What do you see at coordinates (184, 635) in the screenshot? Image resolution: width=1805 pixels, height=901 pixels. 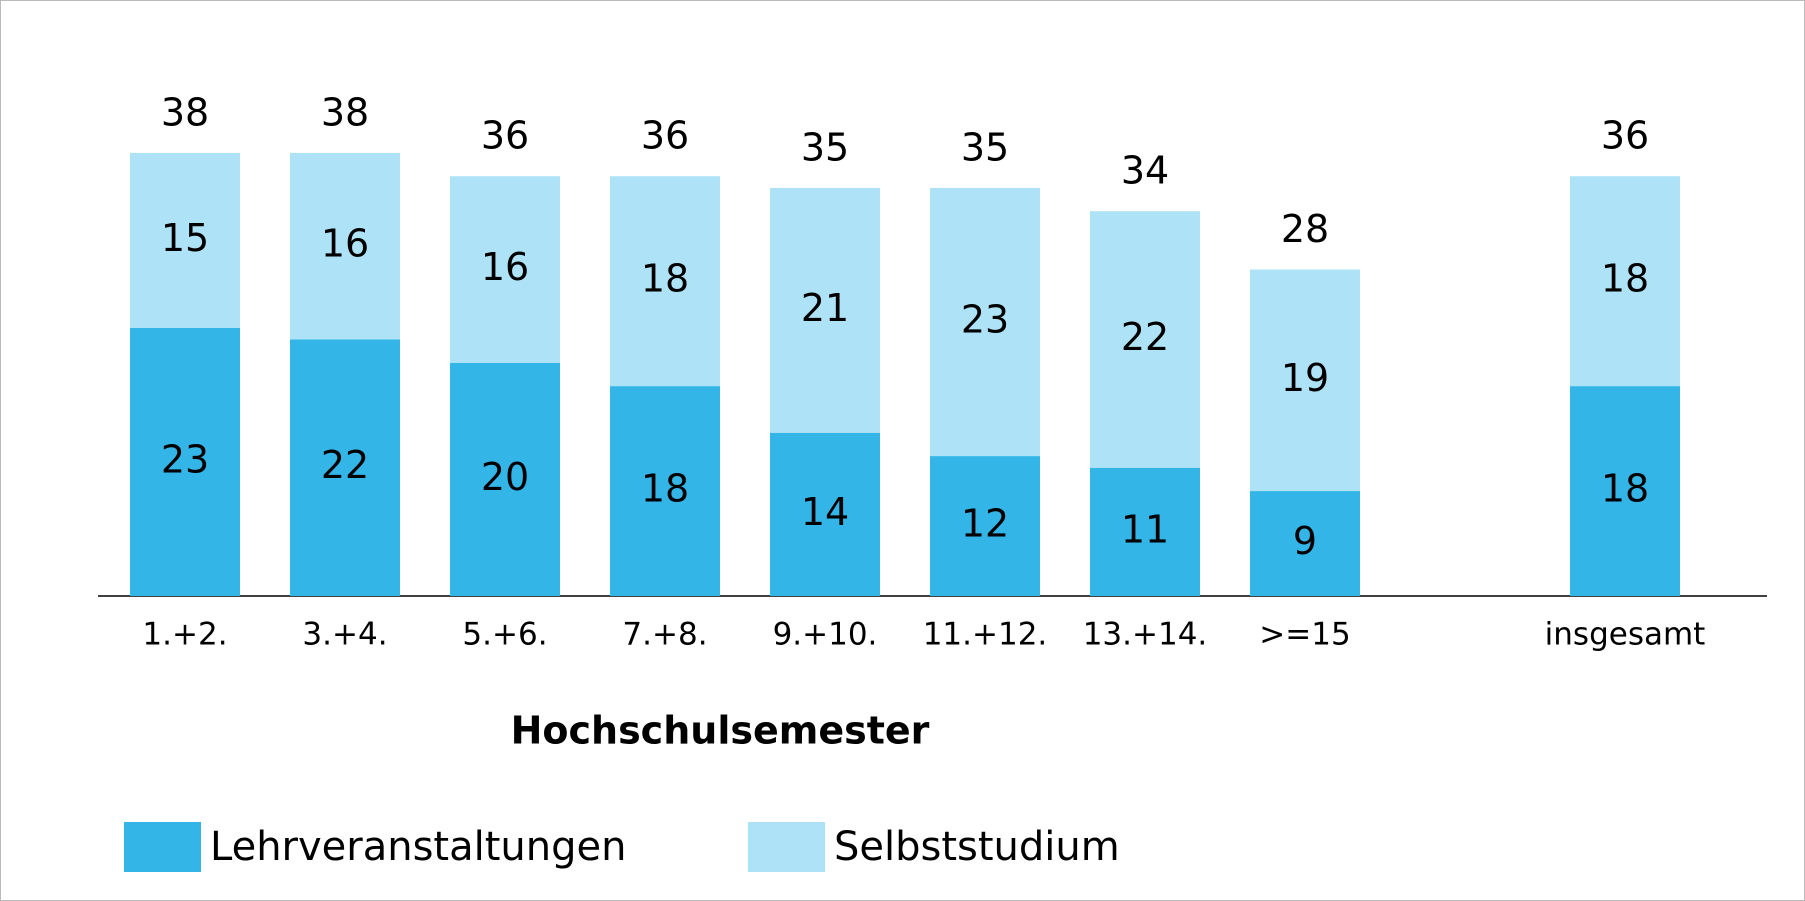 I see `x-tick-label: 1.+2.` at bounding box center [184, 635].